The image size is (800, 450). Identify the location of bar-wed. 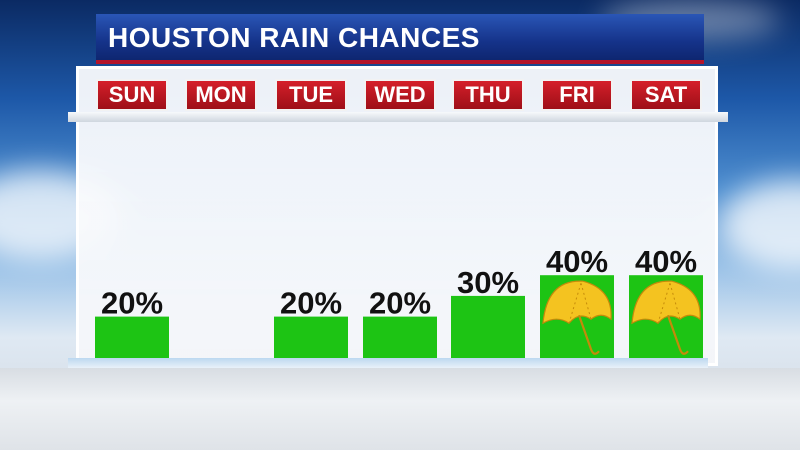
(400, 337).